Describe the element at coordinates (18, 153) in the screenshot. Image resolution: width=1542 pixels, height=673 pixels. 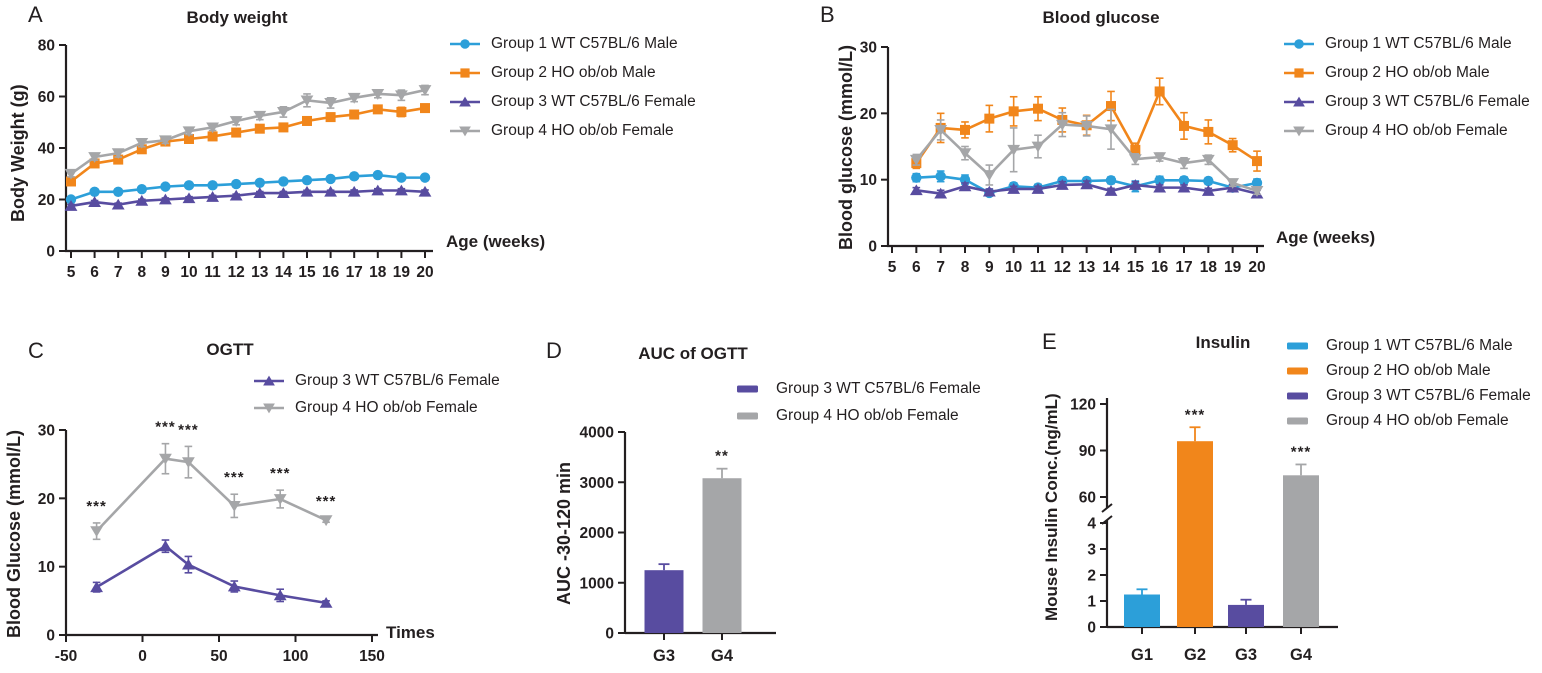
I see `y-axis-label: Body Weight (g)` at that location.